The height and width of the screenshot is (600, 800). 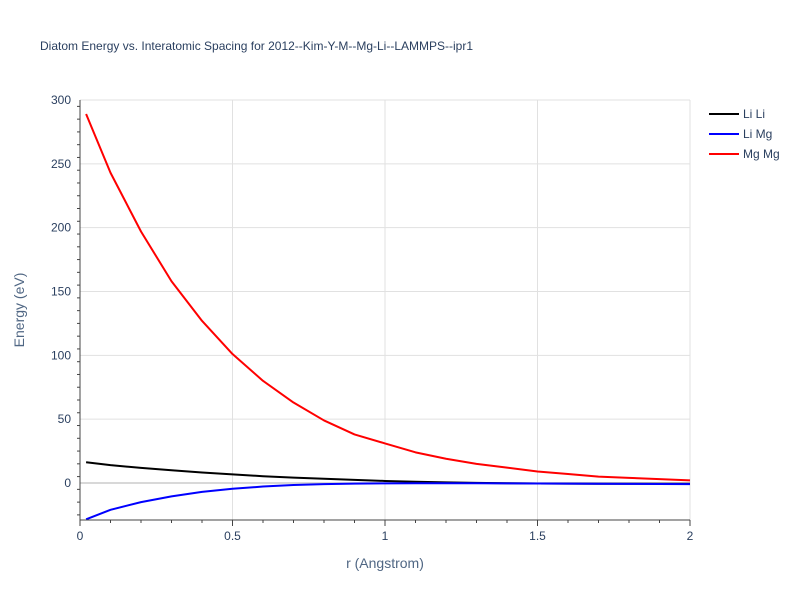 What do you see at coordinates (61, 355) in the screenshot?
I see `y-tick-label: 100` at bounding box center [61, 355].